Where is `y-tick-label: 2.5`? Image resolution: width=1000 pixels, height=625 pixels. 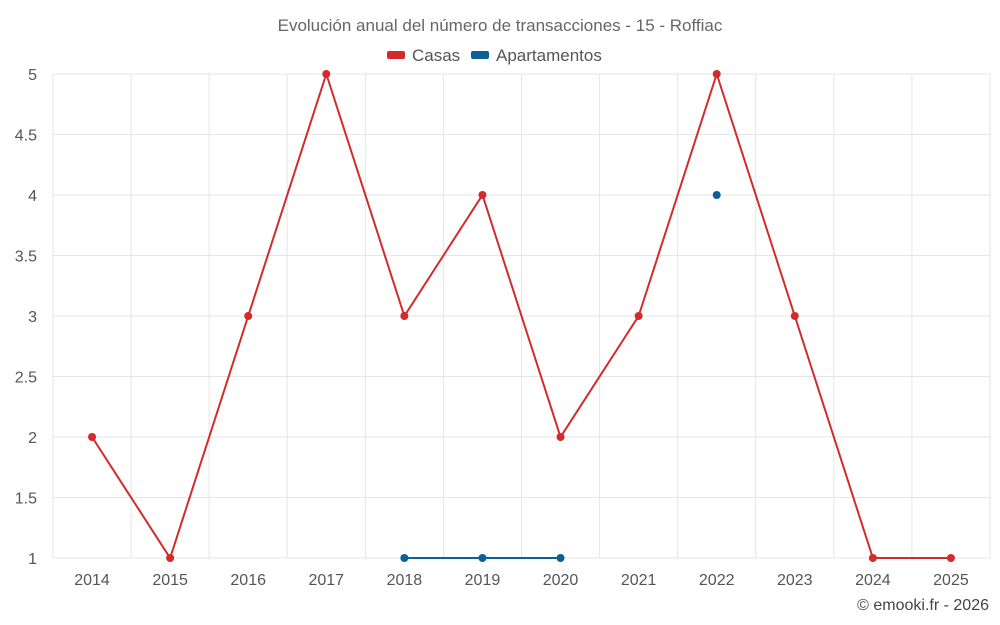 y-tick-label: 2.5 is located at coordinates (26, 378).